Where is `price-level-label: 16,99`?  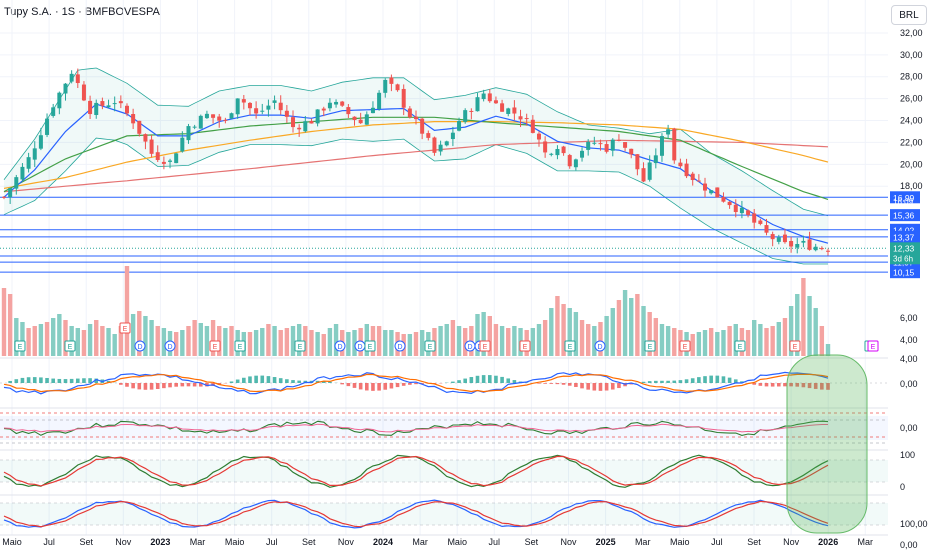 price-level-label: 16,99 is located at coordinates (904, 198).